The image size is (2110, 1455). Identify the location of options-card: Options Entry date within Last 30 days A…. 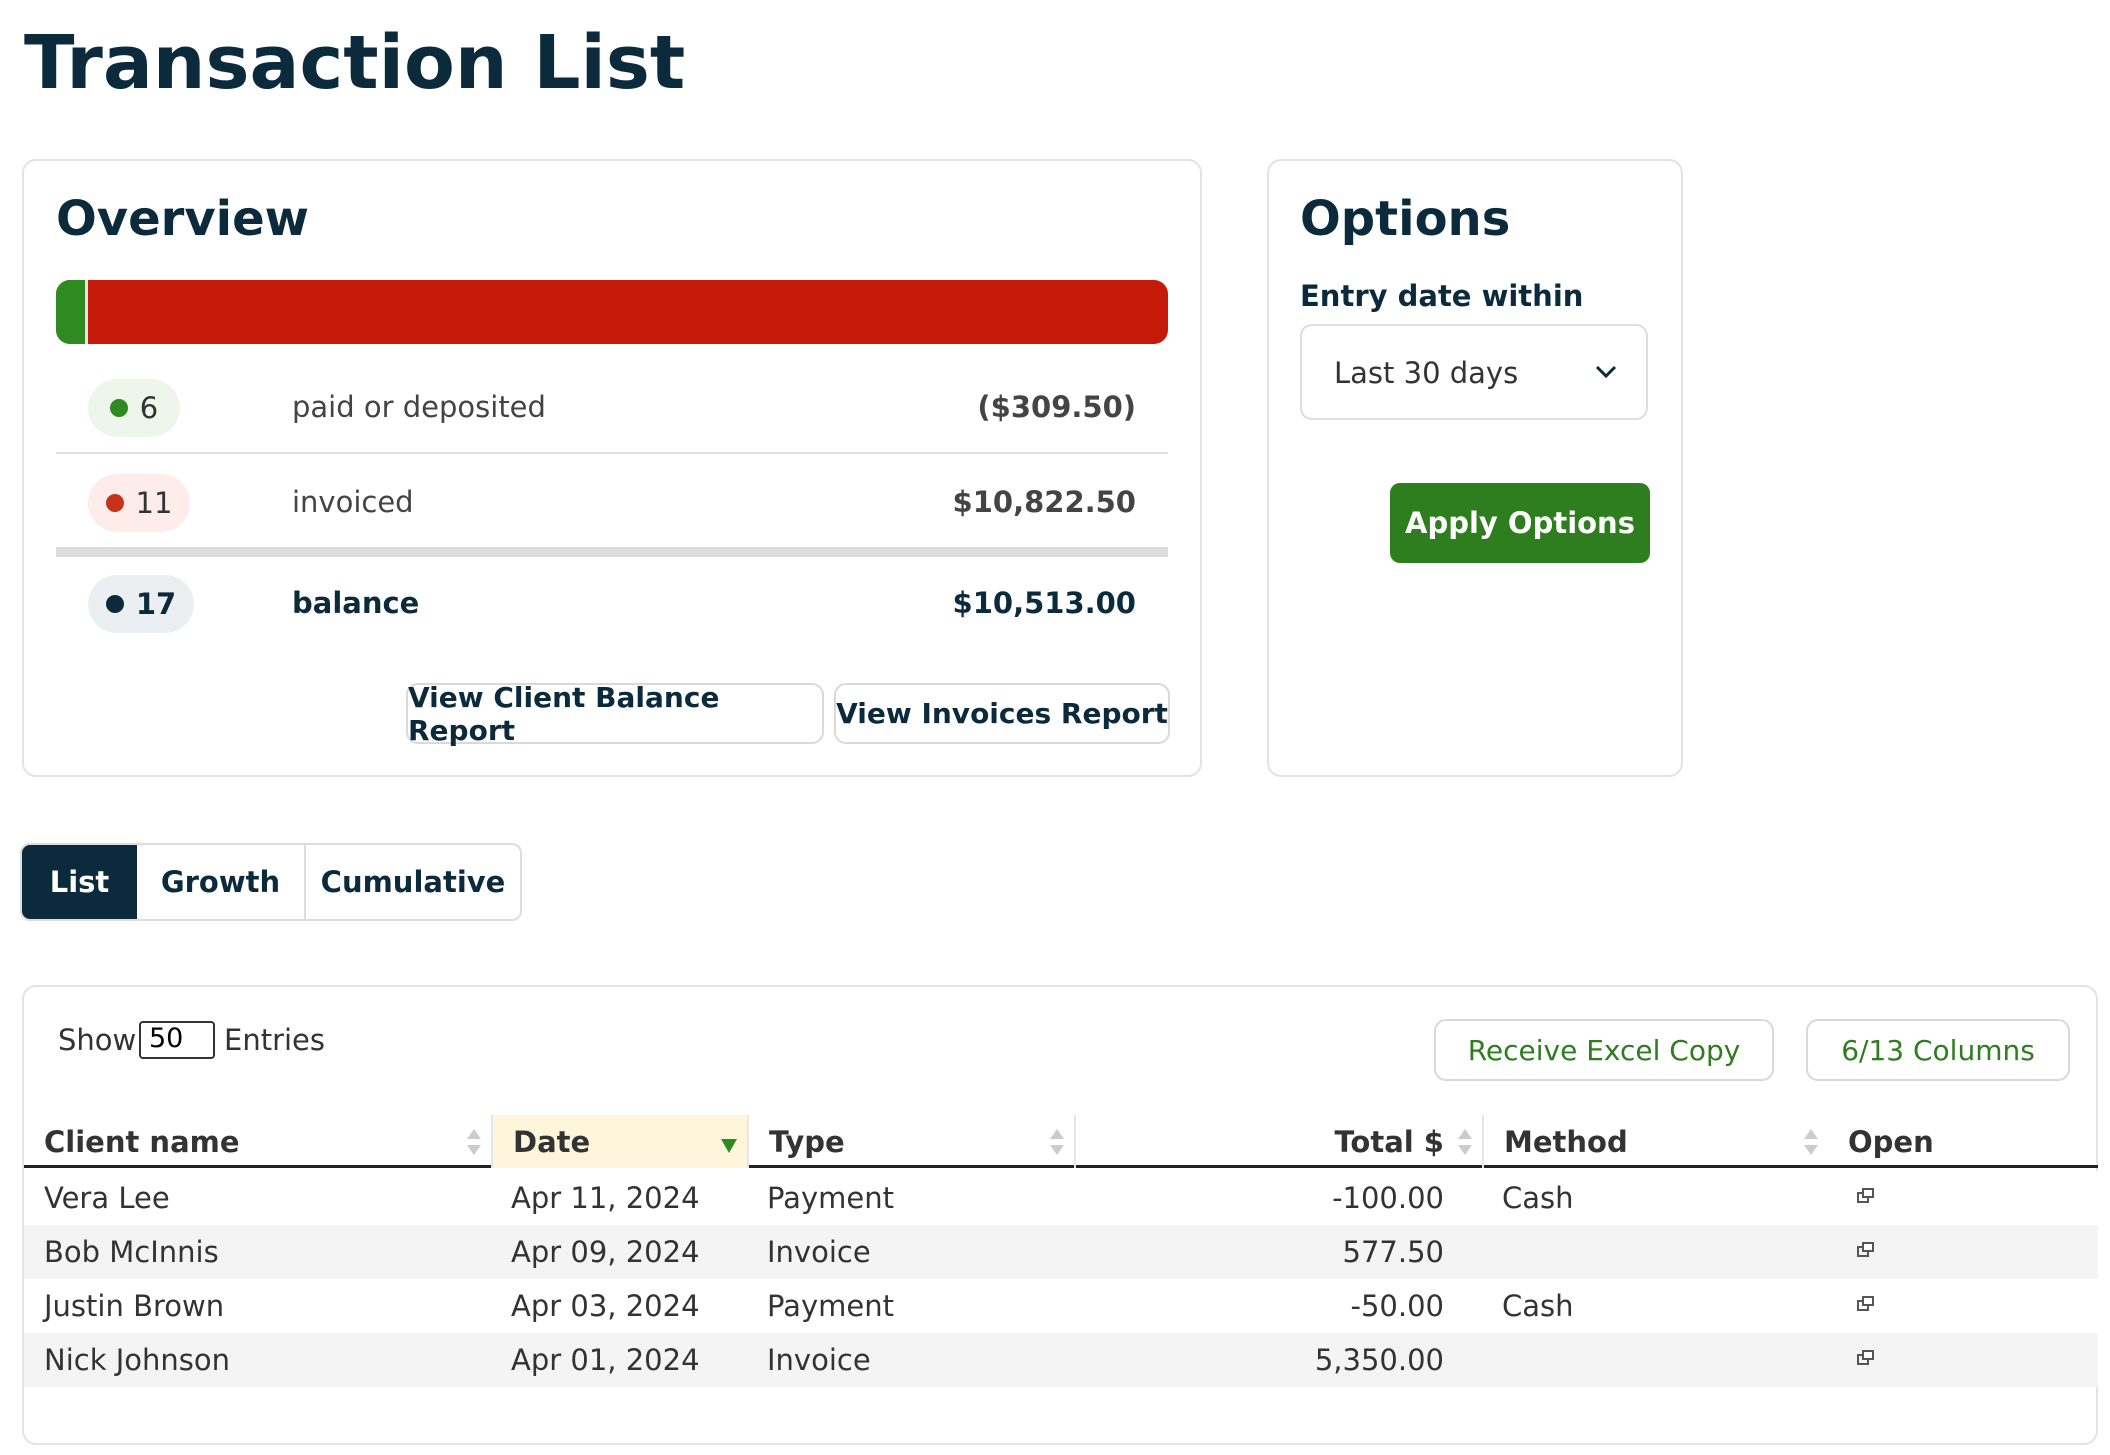
(1475, 468).